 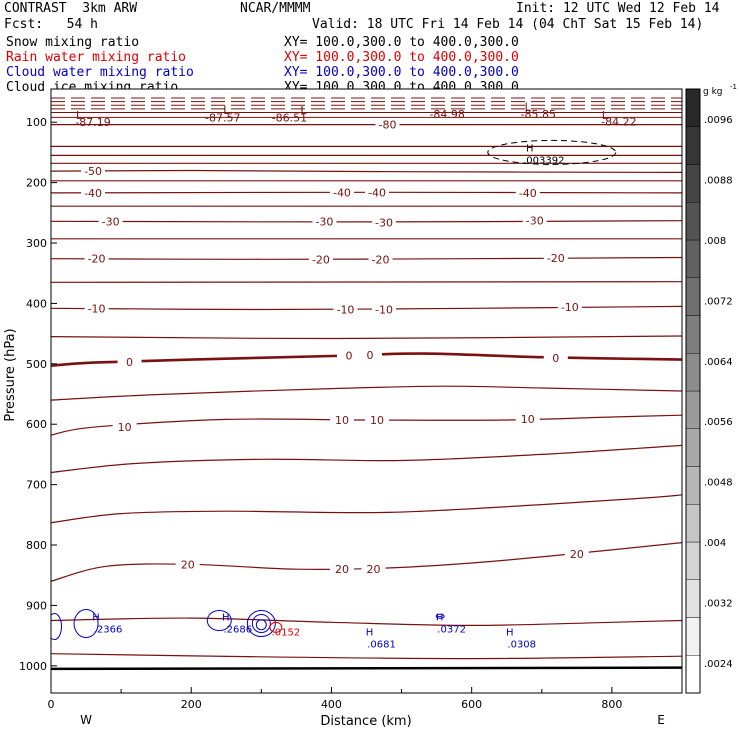 What do you see at coordinates (401, 72) in the screenshot?
I see `field-xy-cloud-water: XY= 100.0,300.0 to 400.0,300.0` at bounding box center [401, 72].